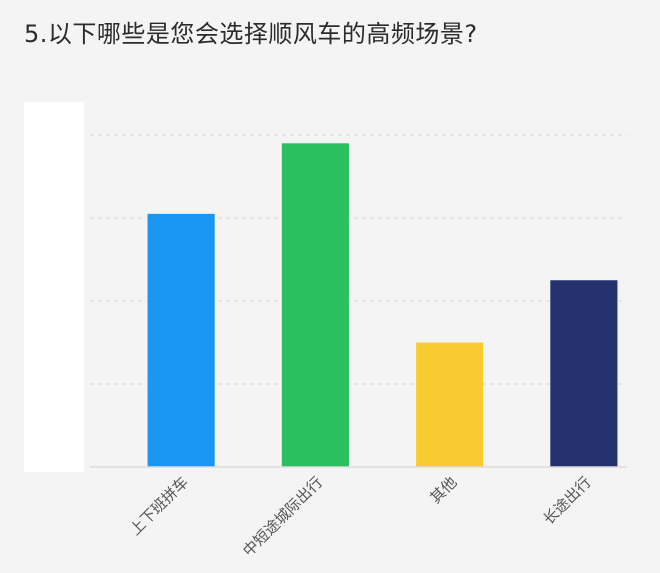 The image size is (660, 573). Describe the element at coordinates (444, 490) in the screenshot. I see `x-tick-label-2: 其他` at that location.